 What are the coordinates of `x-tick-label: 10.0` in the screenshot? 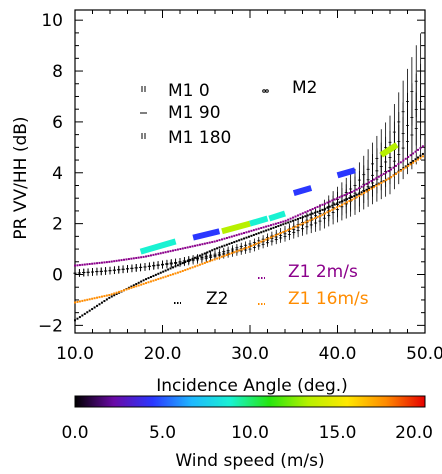 It's located at (75, 354).